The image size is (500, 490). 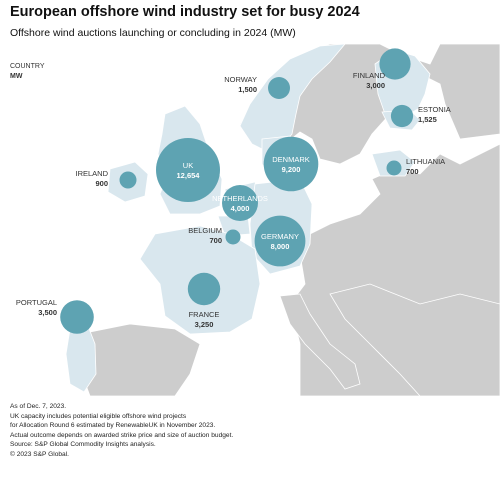 I want to click on italy-land, so click(x=320, y=341).